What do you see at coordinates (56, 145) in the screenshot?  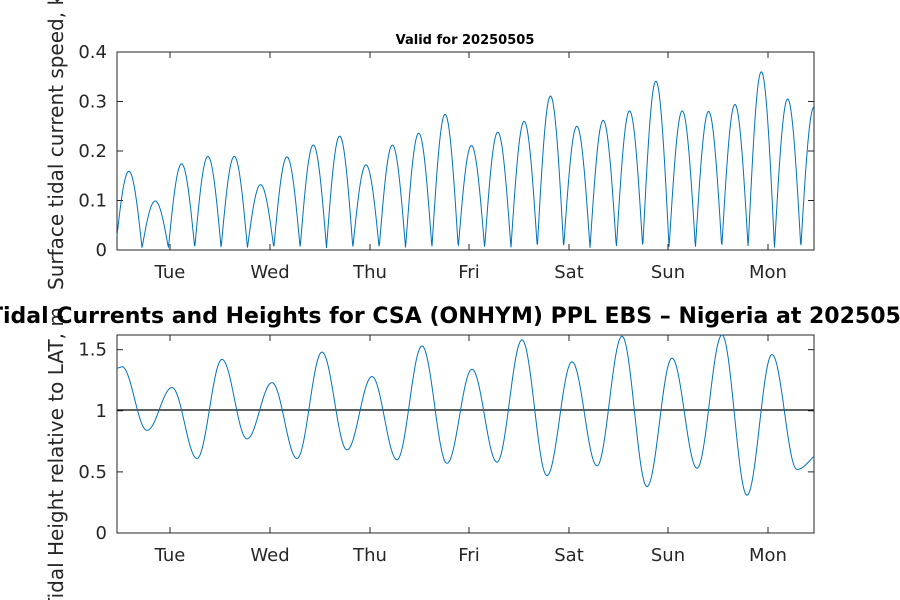 I see `current-speed-ylabel: Surface tidal current speed, kn` at bounding box center [56, 145].